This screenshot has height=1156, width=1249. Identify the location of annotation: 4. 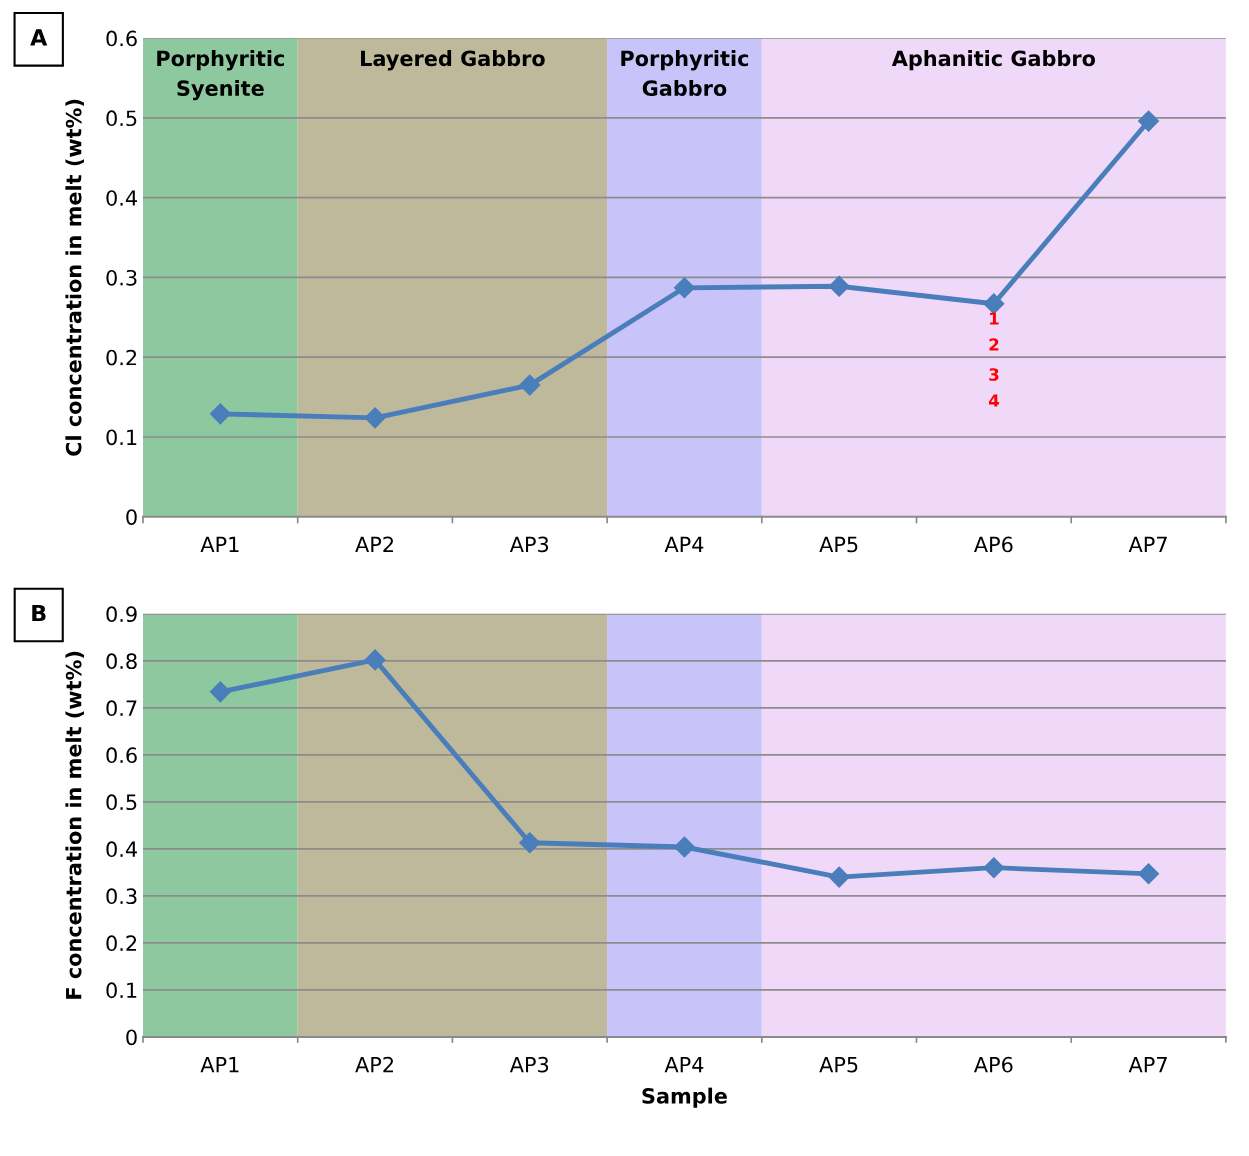
(994, 400).